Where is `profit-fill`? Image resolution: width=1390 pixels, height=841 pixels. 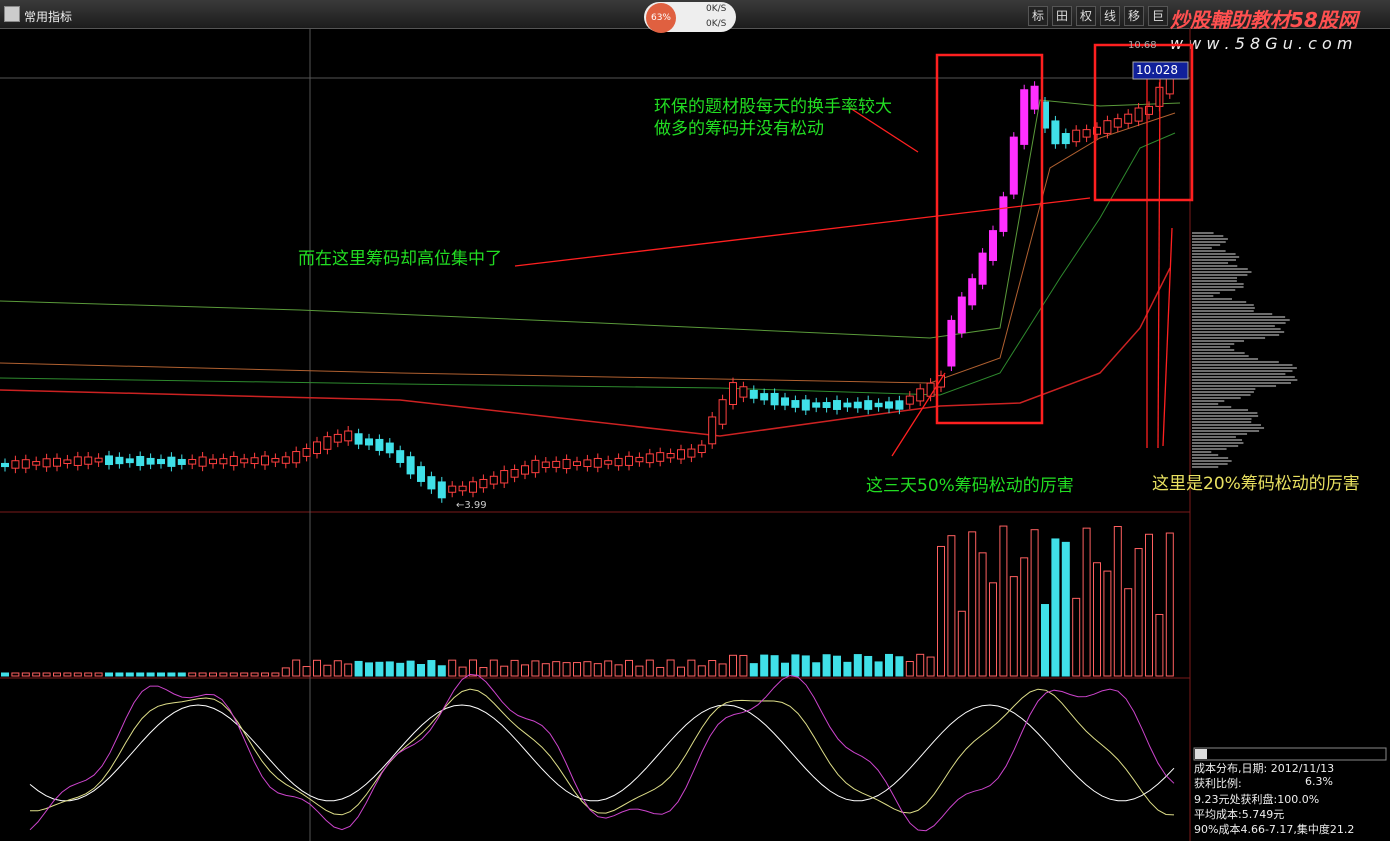 profit-fill is located at coordinates (1201, 754).